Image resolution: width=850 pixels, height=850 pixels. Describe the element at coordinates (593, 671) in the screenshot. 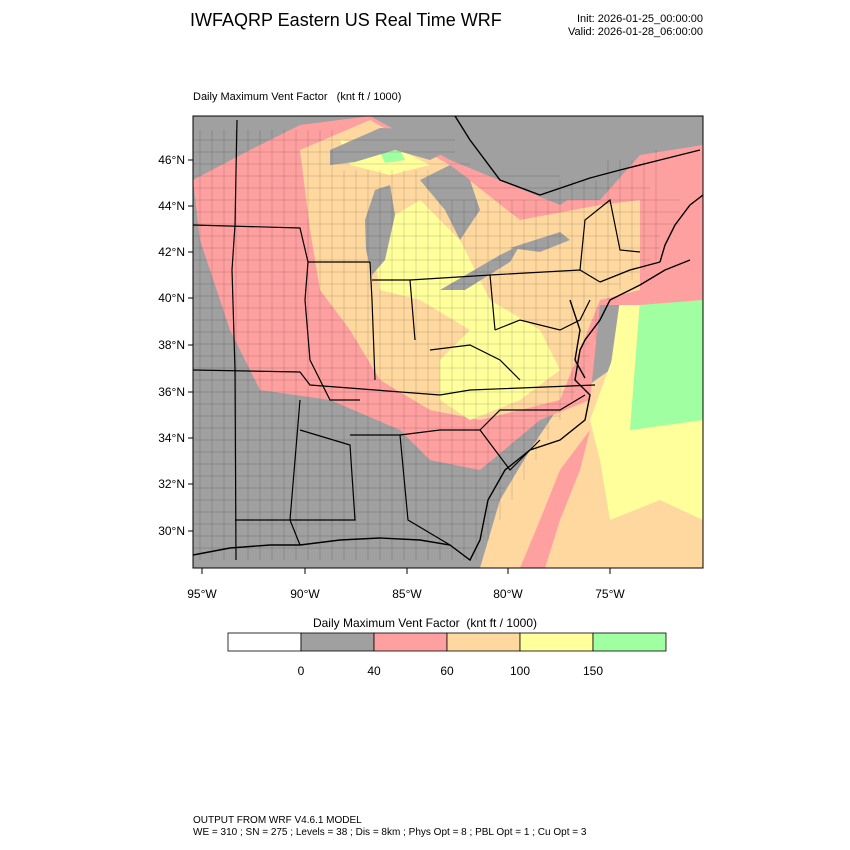

I see `colorbar-tick-label: 150` at that location.